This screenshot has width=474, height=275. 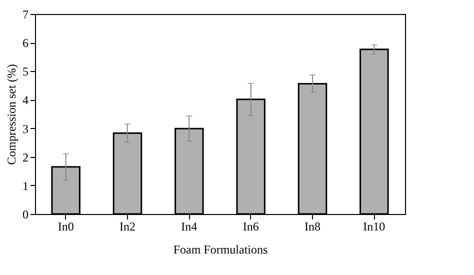 I want to click on x-tick-label: In10, so click(x=374, y=227).